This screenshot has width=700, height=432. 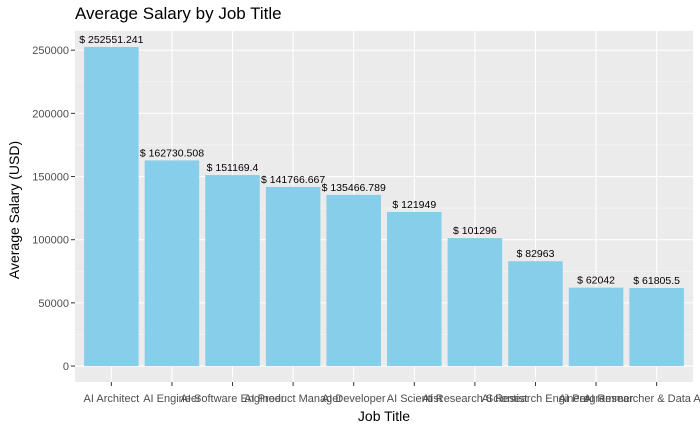 What do you see at coordinates (536, 399) in the screenshot?
I see `x-tick-label: AI Research Engineer` at bounding box center [536, 399].